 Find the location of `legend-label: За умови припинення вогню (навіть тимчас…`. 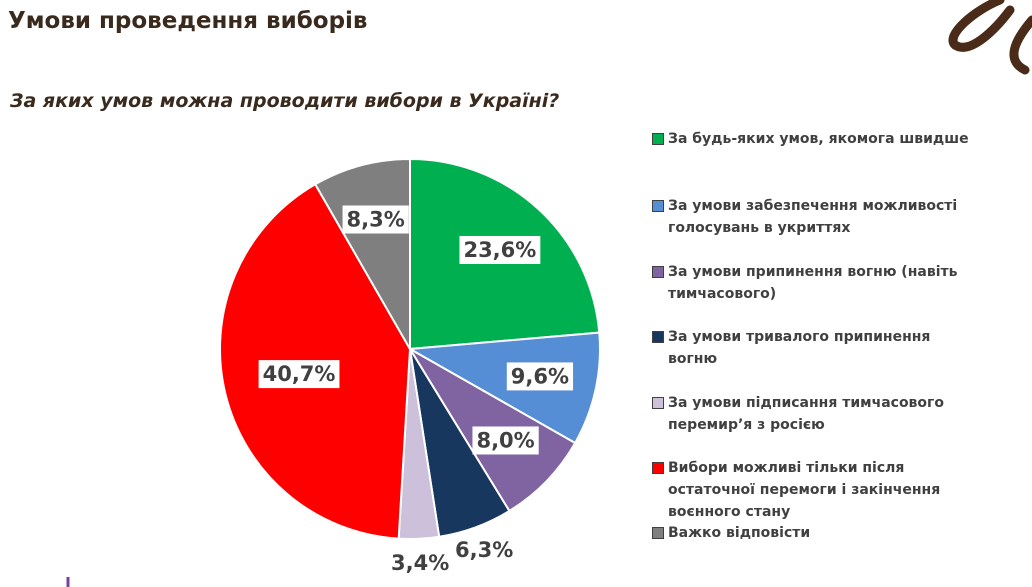

legend-label: За умови припинення вогню (навіть тимчас… is located at coordinates (813, 283).